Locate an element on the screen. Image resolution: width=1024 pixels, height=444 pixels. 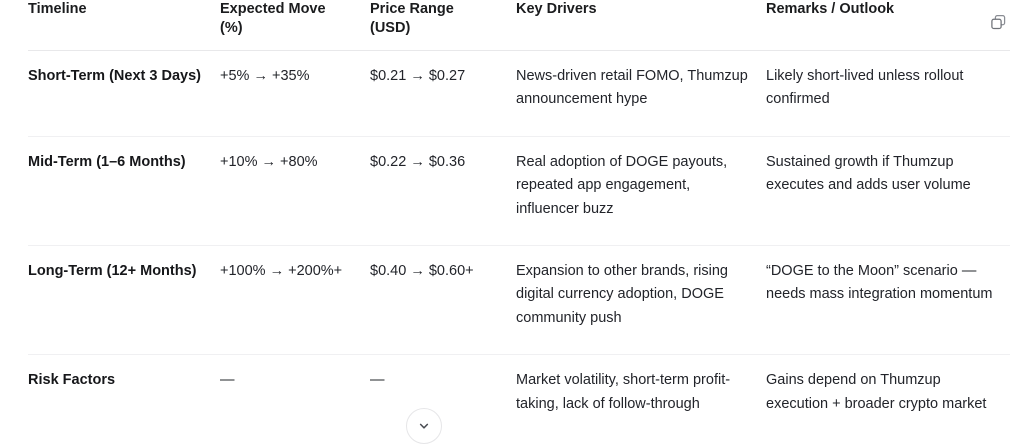
cell-expected-move: +10% → +80% is located at coordinates (295, 191).